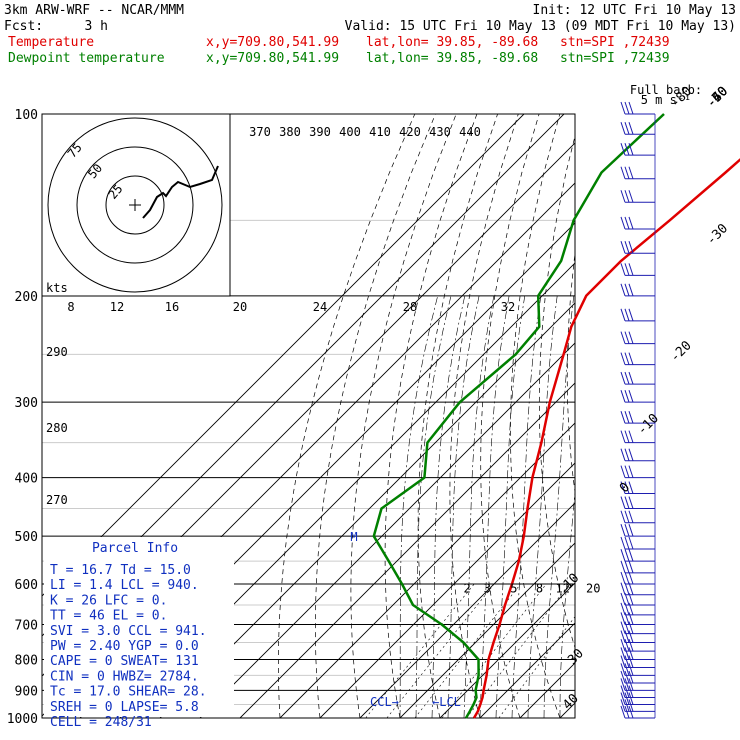 The image size is (740, 740). Describe the element at coordinates (539, 589) in the screenshot. I see `mixing-ratio-label: 8` at that location.